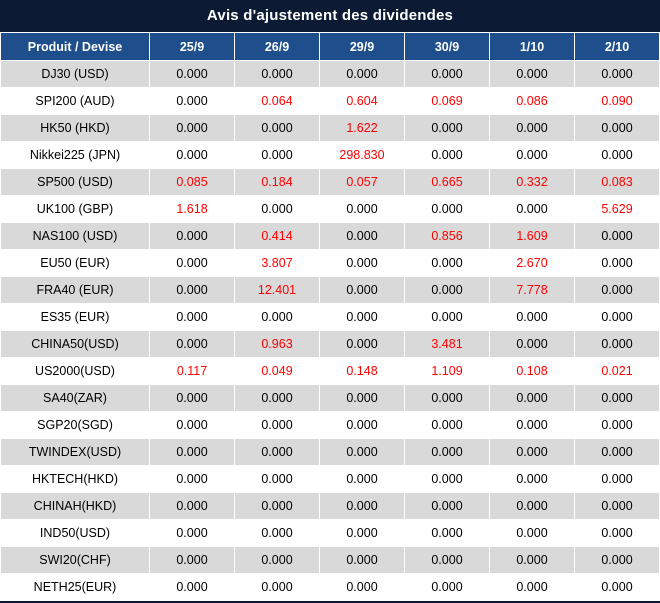  Describe the element at coordinates (277, 101) in the screenshot. I see `value-cell: 0.064` at that location.